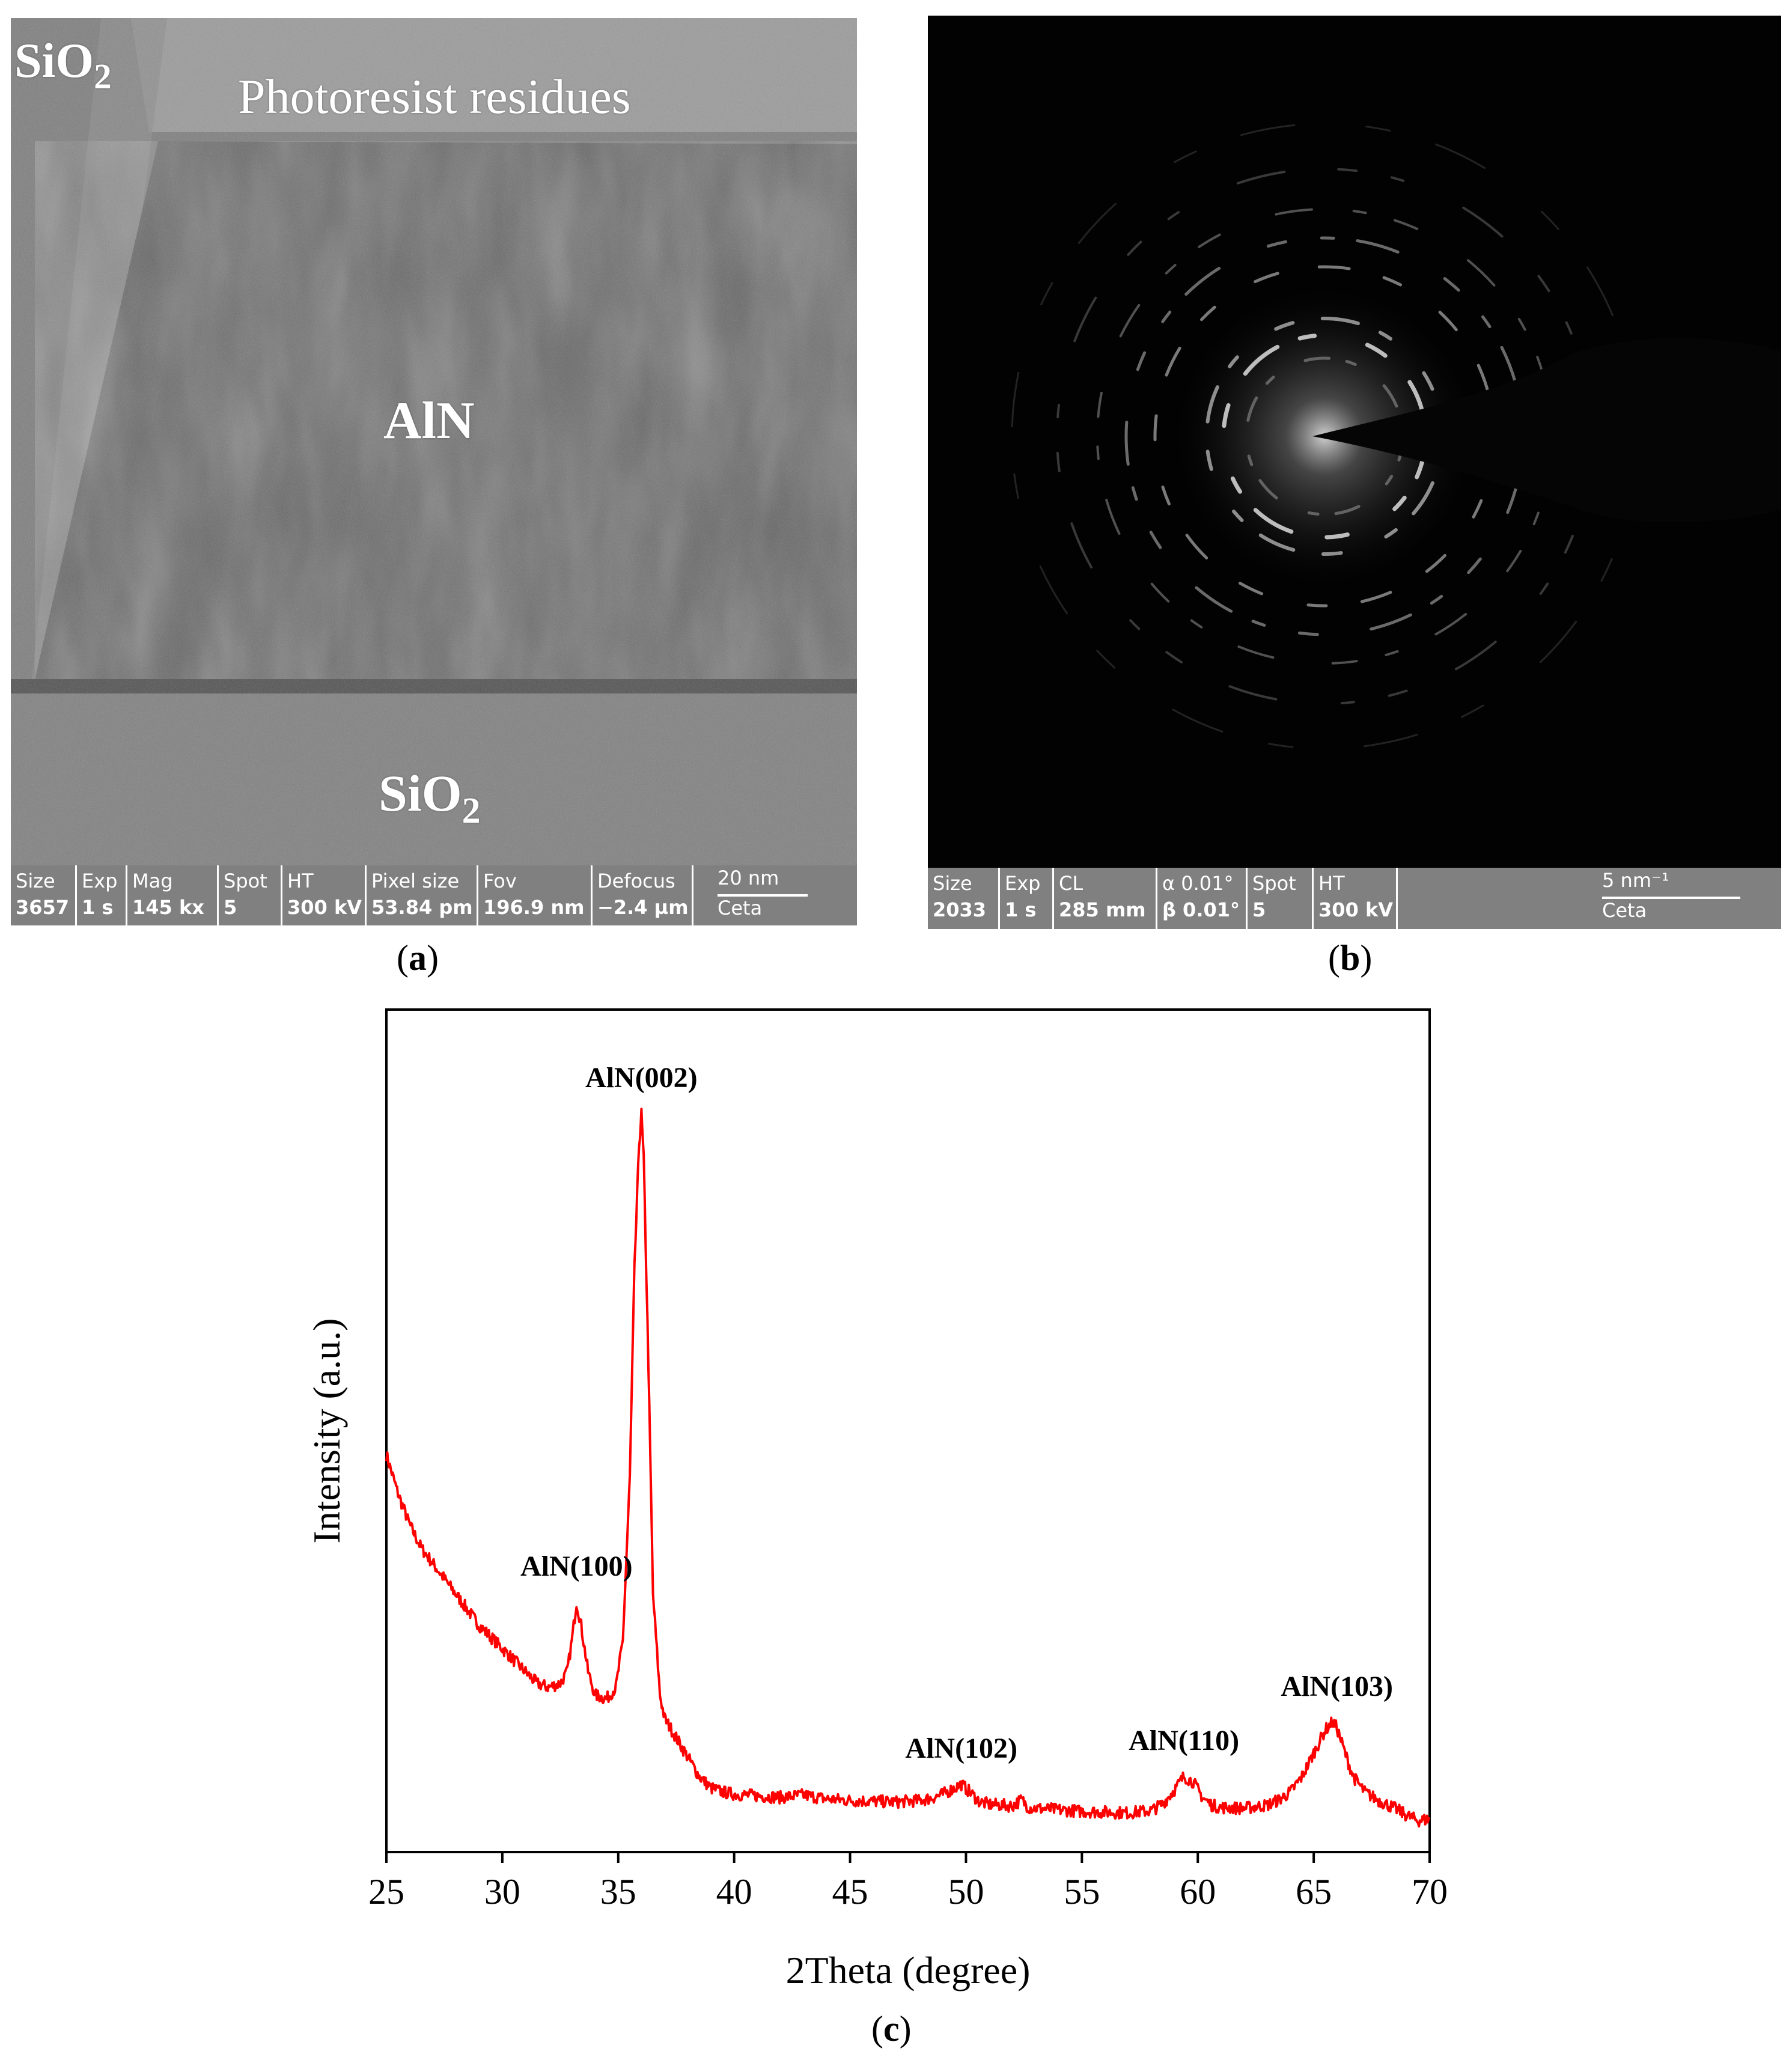 Image resolution: width=1792 pixels, height=2063 pixels. What do you see at coordinates (418, 958) in the screenshot?
I see `panel-letter-a: (a)` at bounding box center [418, 958].